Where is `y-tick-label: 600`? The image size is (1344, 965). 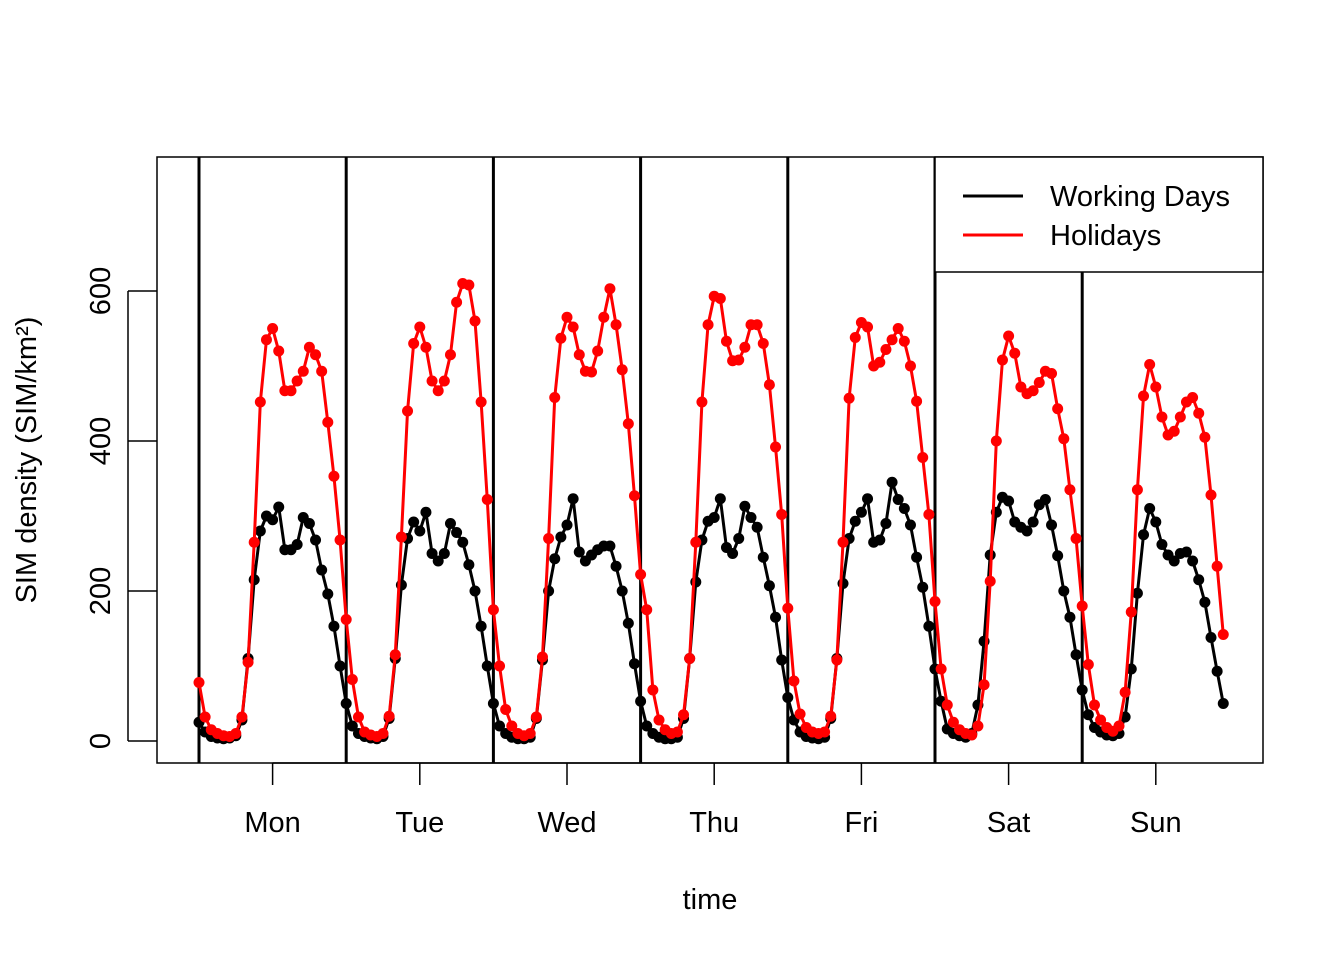
y-tick-label: 600 is located at coordinates (101, 291).